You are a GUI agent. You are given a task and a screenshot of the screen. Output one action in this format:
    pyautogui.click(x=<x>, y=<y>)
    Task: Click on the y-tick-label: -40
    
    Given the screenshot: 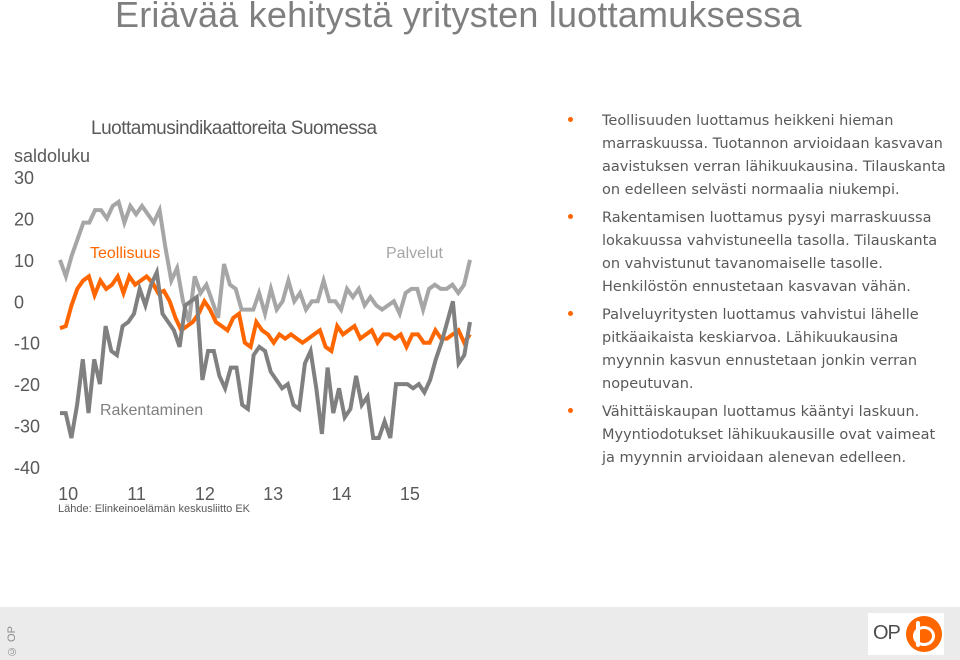 What is the action you would take?
    pyautogui.click(x=27, y=468)
    